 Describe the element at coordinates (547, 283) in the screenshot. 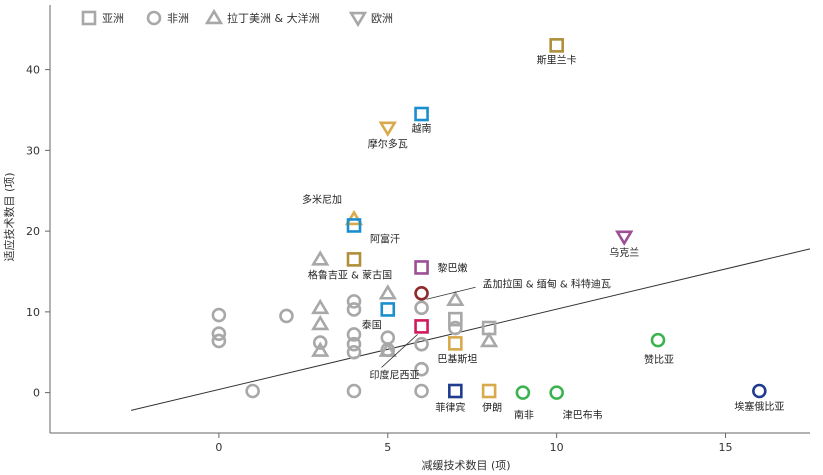

I see `point-label: 孟加拉国 & 缅甸 & 科特迪瓦` at that location.